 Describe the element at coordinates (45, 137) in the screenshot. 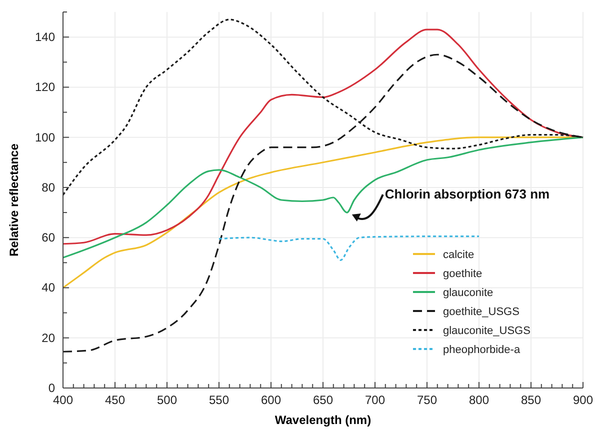

I see `y-tick-label: 100` at that location.